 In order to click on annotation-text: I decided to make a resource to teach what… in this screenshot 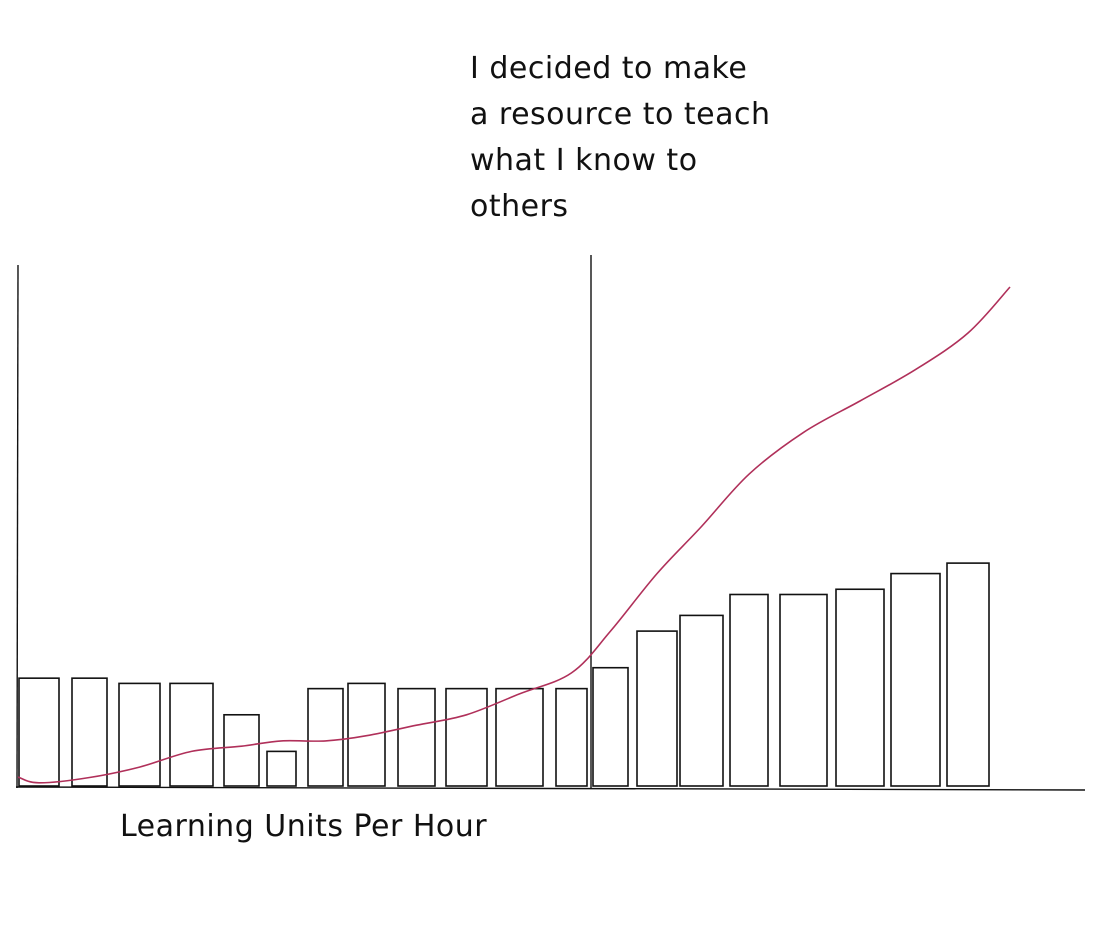, I will do `click(620, 137)`.